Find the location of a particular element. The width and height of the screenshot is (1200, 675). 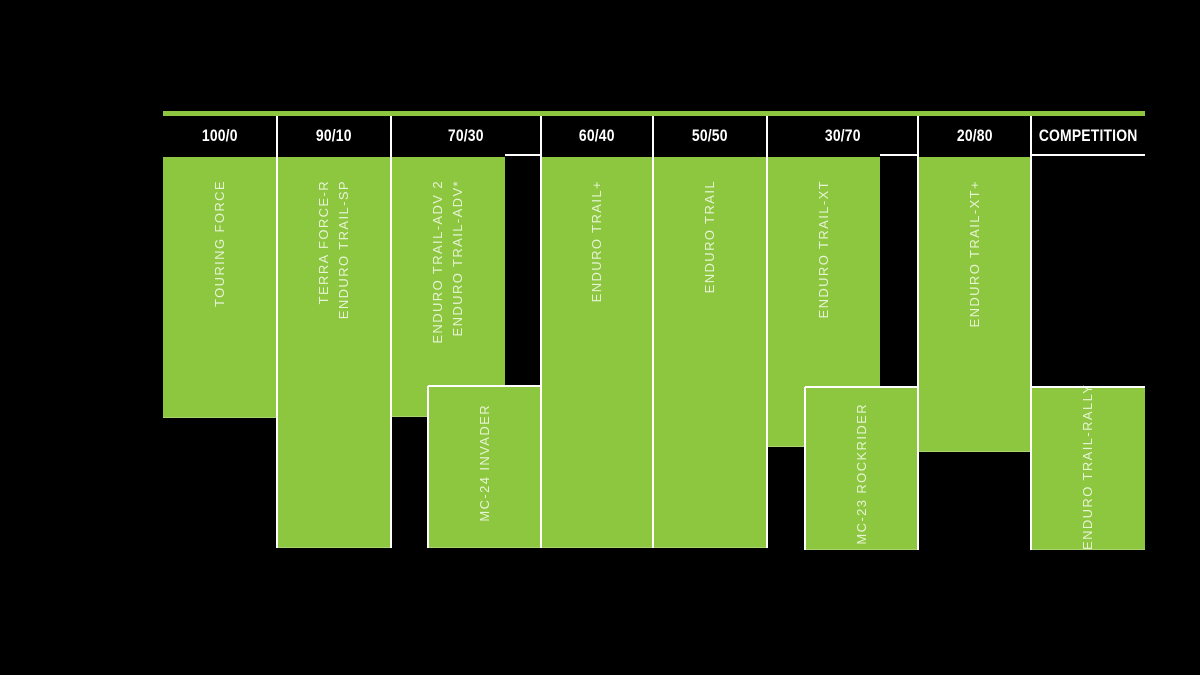

ratio-label: 20/80 is located at coordinates (974, 135).